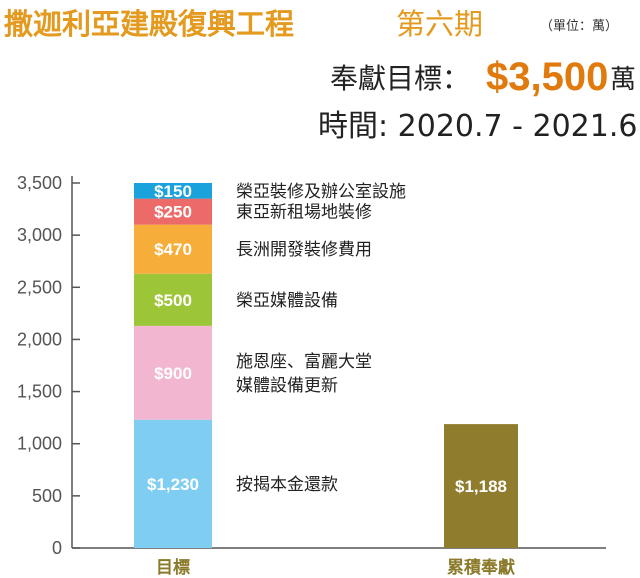 The width and height of the screenshot is (640, 578). I want to click on bar-value-label: $1,188, so click(481, 486).